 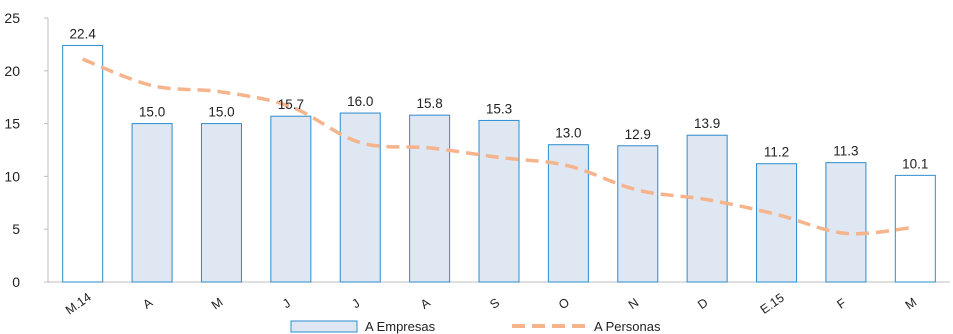 What do you see at coordinates (360, 101) in the screenshot?
I see `data-label: 16.0` at bounding box center [360, 101].